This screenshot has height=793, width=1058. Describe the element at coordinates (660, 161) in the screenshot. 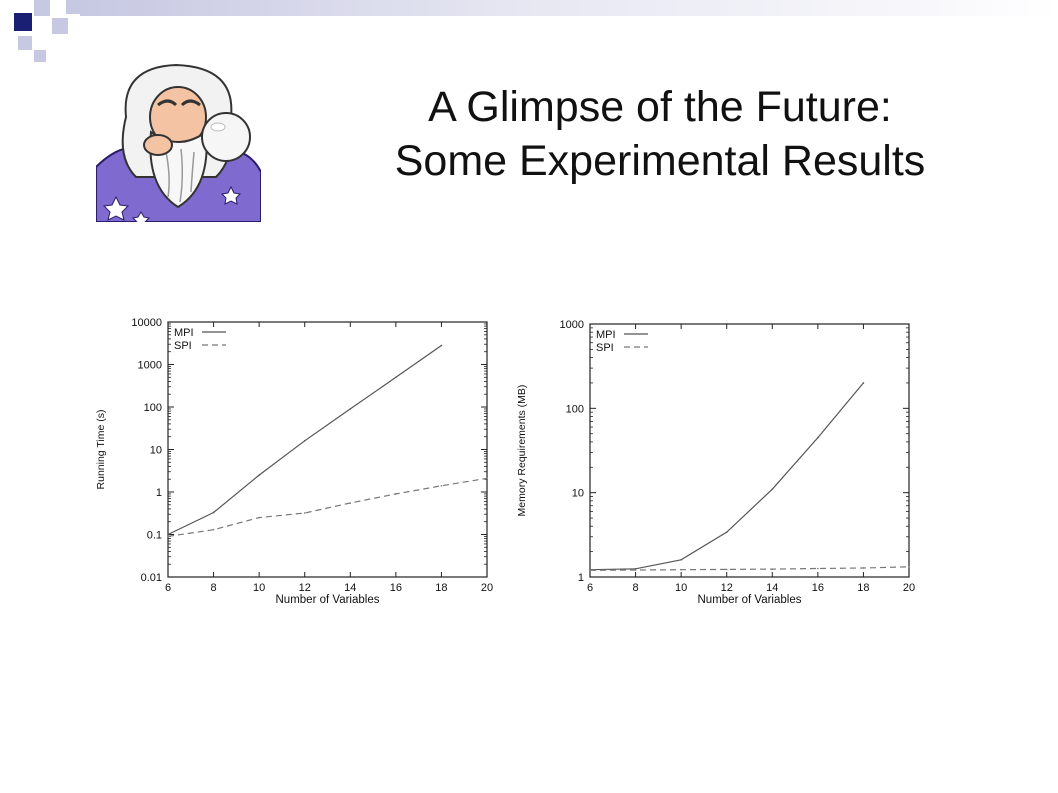

I see `slide-title-line-2: Some Experimental Results` at that location.